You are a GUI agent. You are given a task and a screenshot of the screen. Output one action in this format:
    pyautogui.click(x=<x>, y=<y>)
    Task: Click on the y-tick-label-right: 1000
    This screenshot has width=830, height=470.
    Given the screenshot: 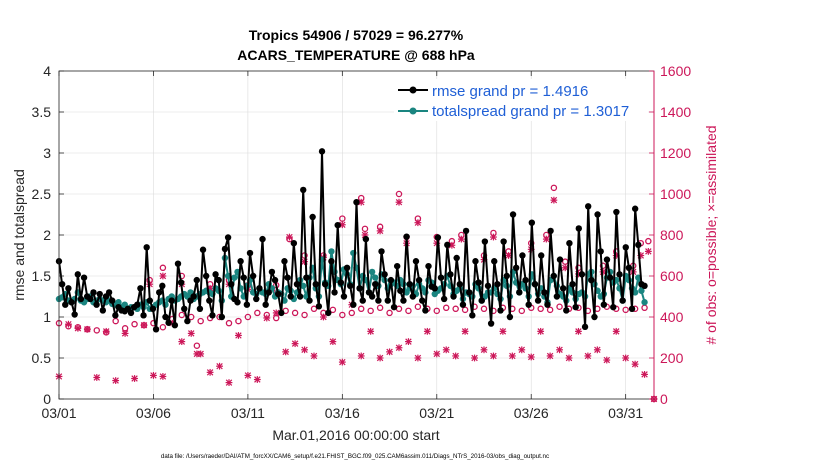 What is the action you would take?
    pyautogui.click(x=675, y=194)
    